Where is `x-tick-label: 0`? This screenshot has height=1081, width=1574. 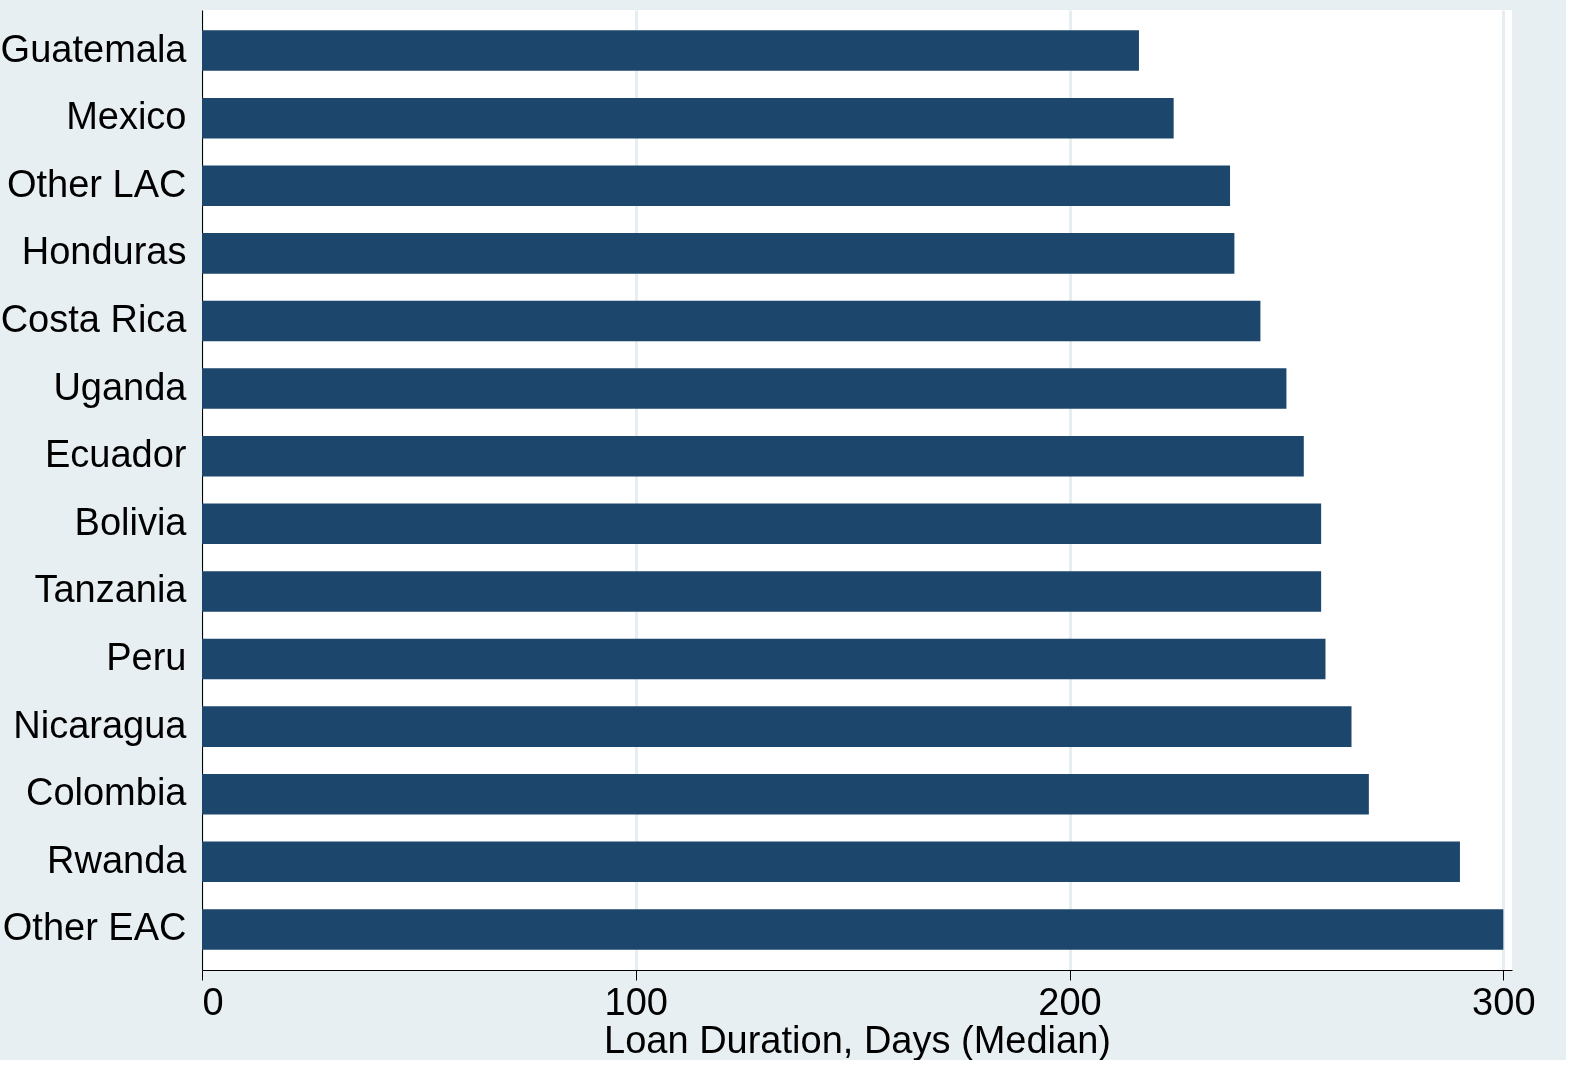
x-tick-label: 0 is located at coordinates (213, 1001).